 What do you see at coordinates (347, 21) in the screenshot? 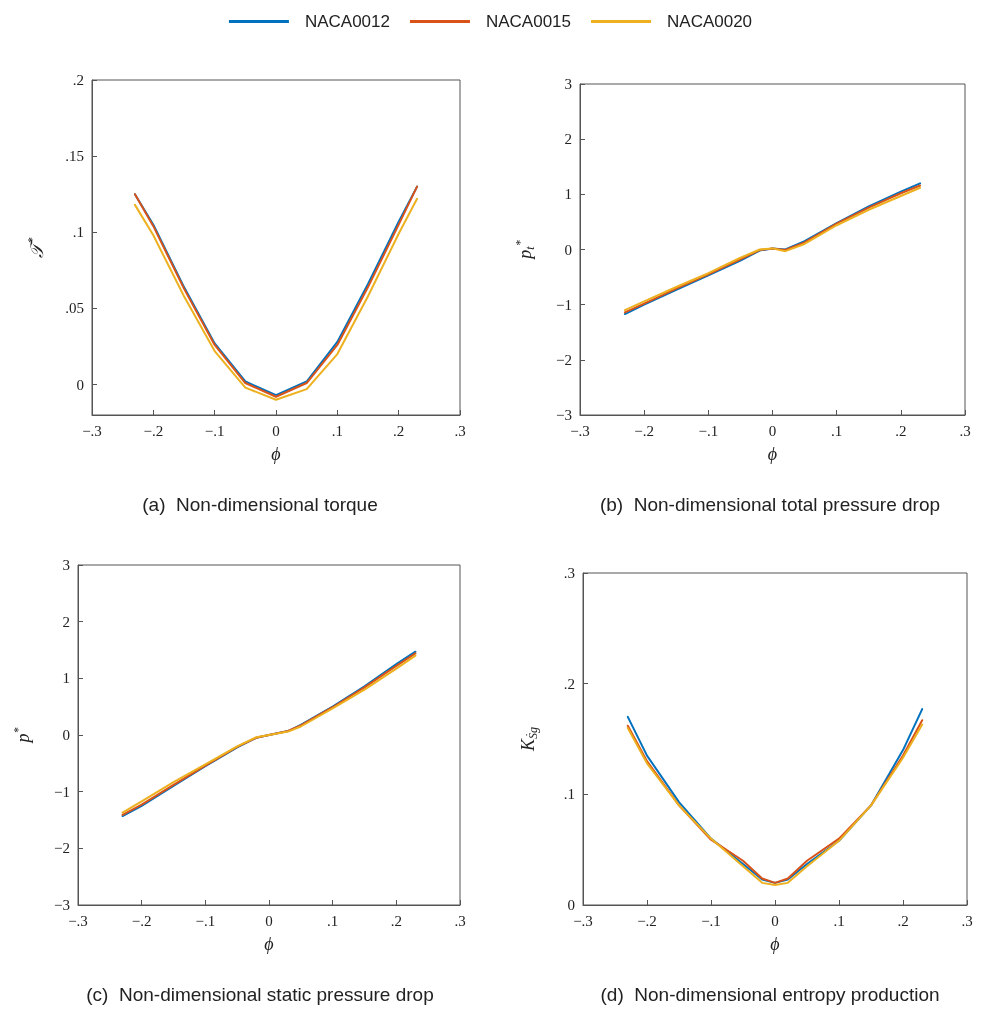
I see `legend-label: NACA0012` at bounding box center [347, 21].